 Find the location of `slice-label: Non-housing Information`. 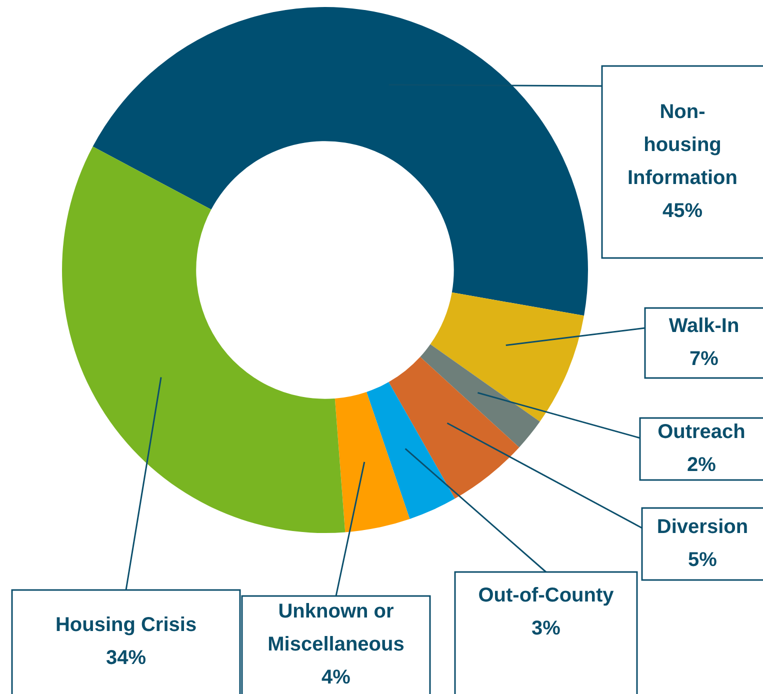

slice-label: Non-housing Information is located at coordinates (683, 145).